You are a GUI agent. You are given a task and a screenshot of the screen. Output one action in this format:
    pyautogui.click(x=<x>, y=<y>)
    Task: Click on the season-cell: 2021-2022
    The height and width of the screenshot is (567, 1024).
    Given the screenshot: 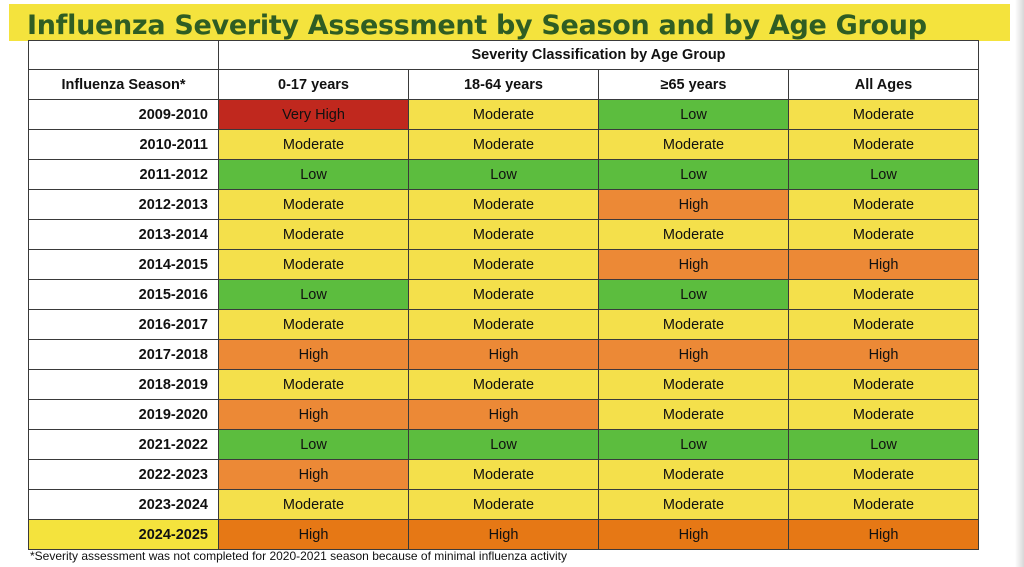 What is the action you would take?
    pyautogui.click(x=123, y=444)
    